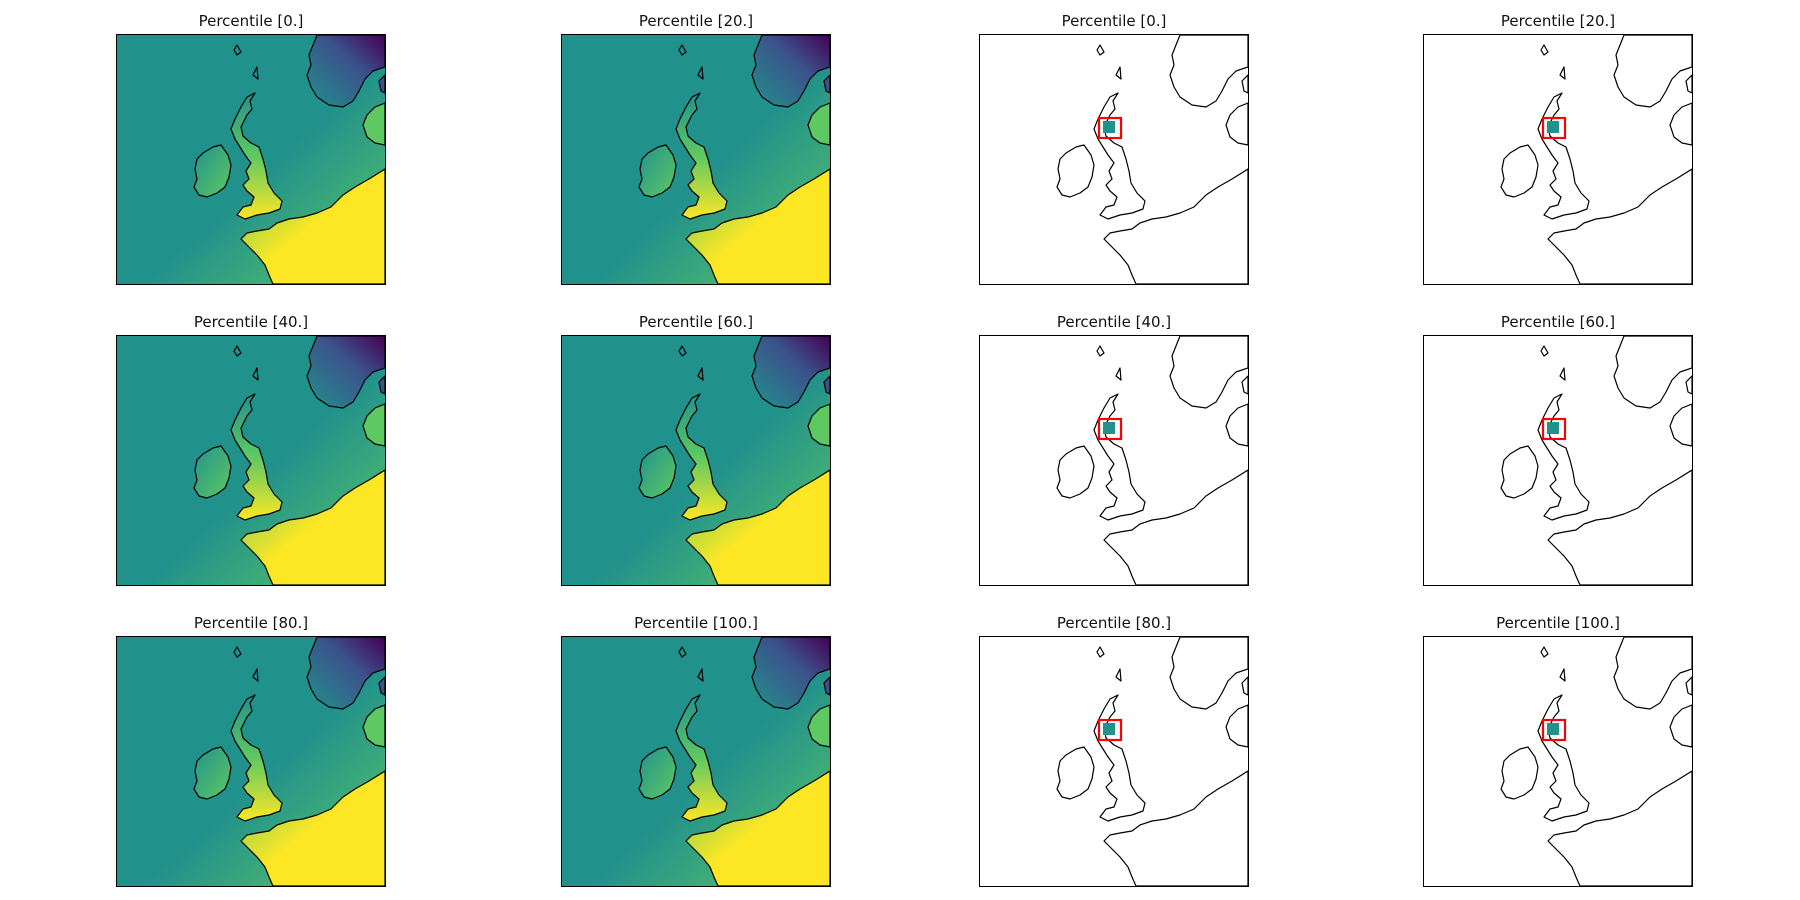  I want to click on map-panel: Percentile [20.], so click(1558, 147).